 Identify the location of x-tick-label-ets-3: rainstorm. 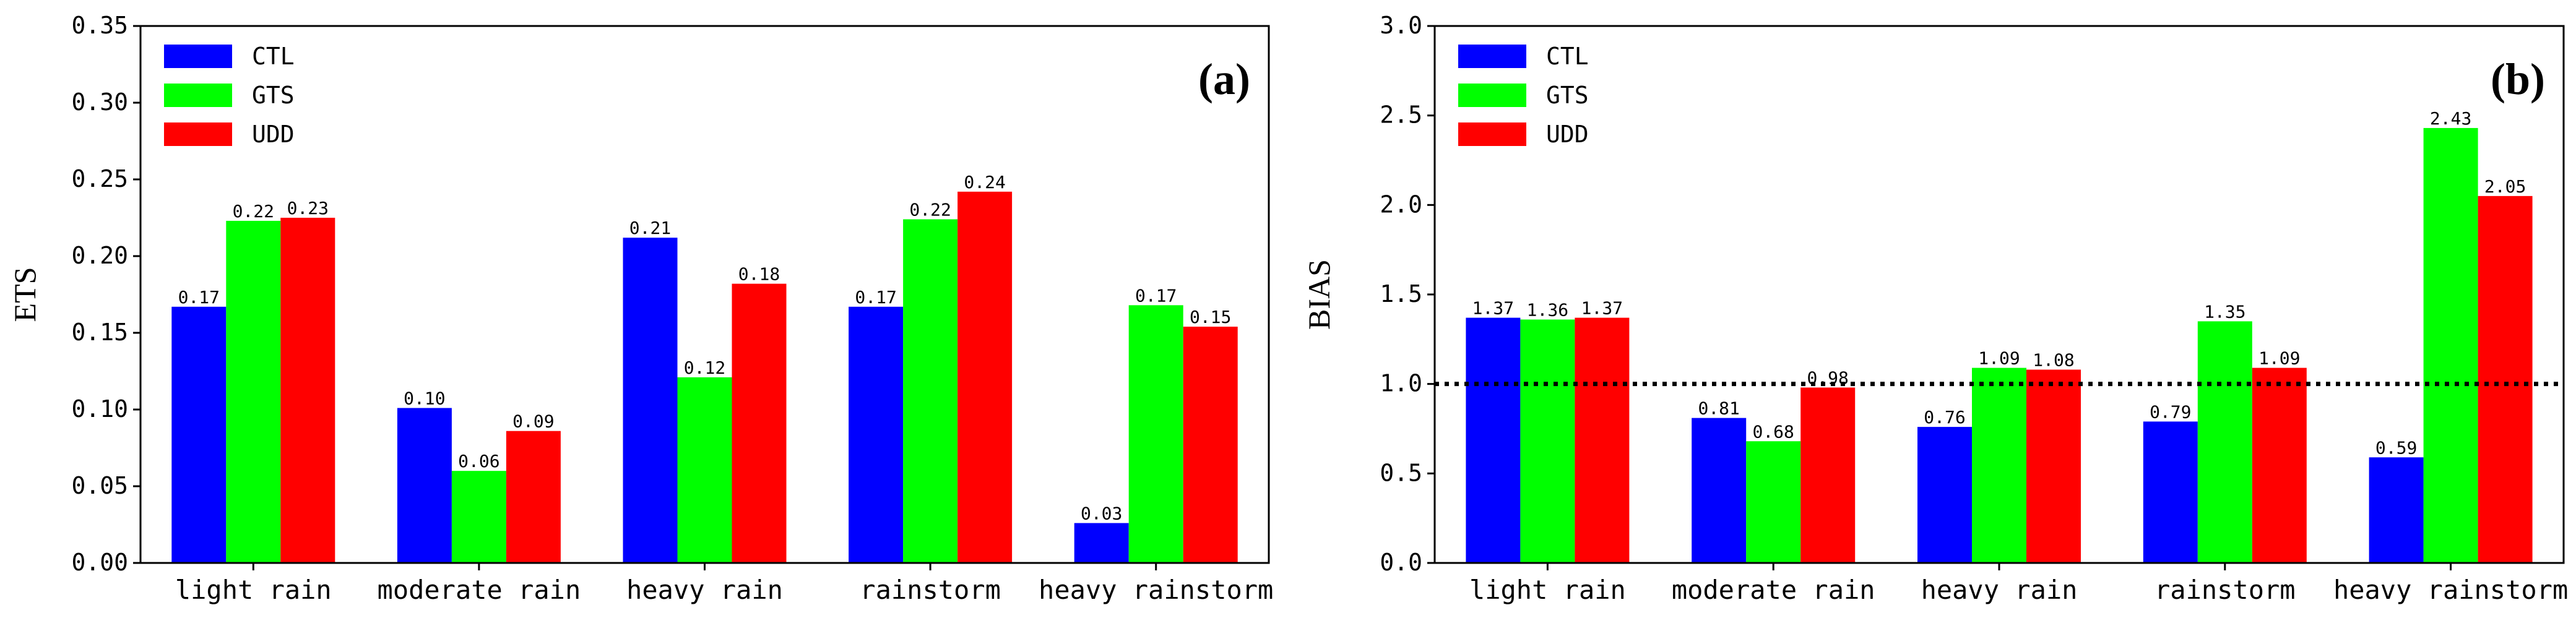
(930, 590).